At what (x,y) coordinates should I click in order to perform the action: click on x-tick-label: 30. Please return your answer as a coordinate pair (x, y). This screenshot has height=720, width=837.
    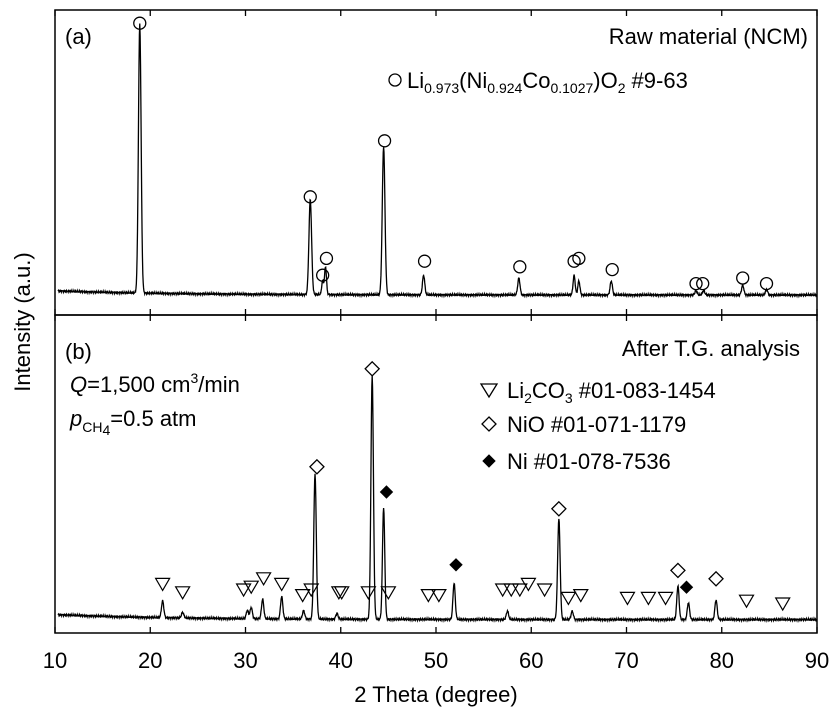
    Looking at the image, I should click on (245, 660).